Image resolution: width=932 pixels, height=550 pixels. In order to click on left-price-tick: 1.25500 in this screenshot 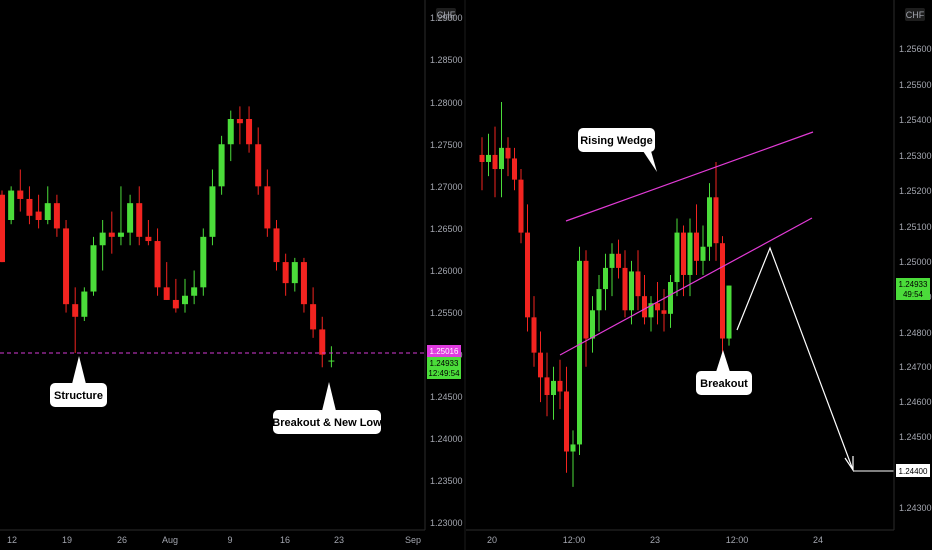, I will do `click(446, 313)`.